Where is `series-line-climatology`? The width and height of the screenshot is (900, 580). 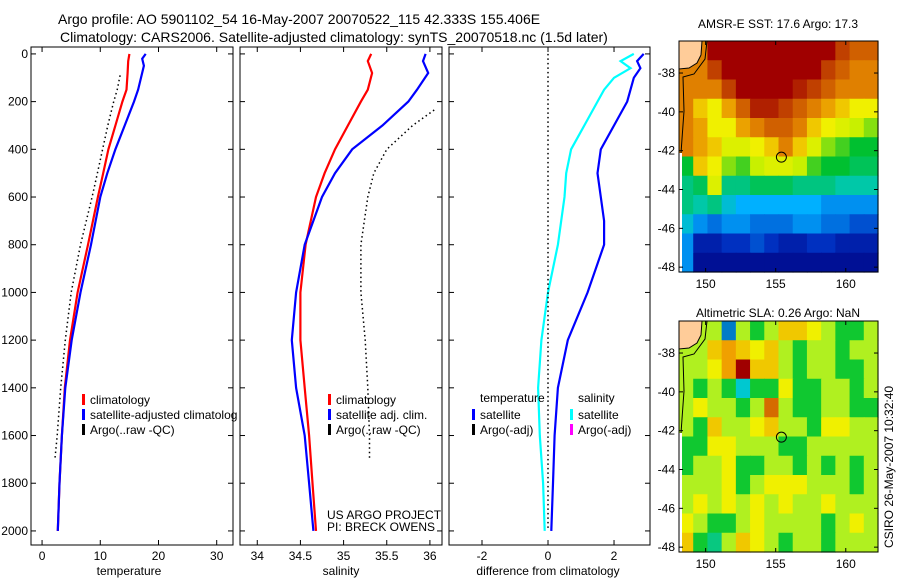
series-line-climatology is located at coordinates (336, 292).